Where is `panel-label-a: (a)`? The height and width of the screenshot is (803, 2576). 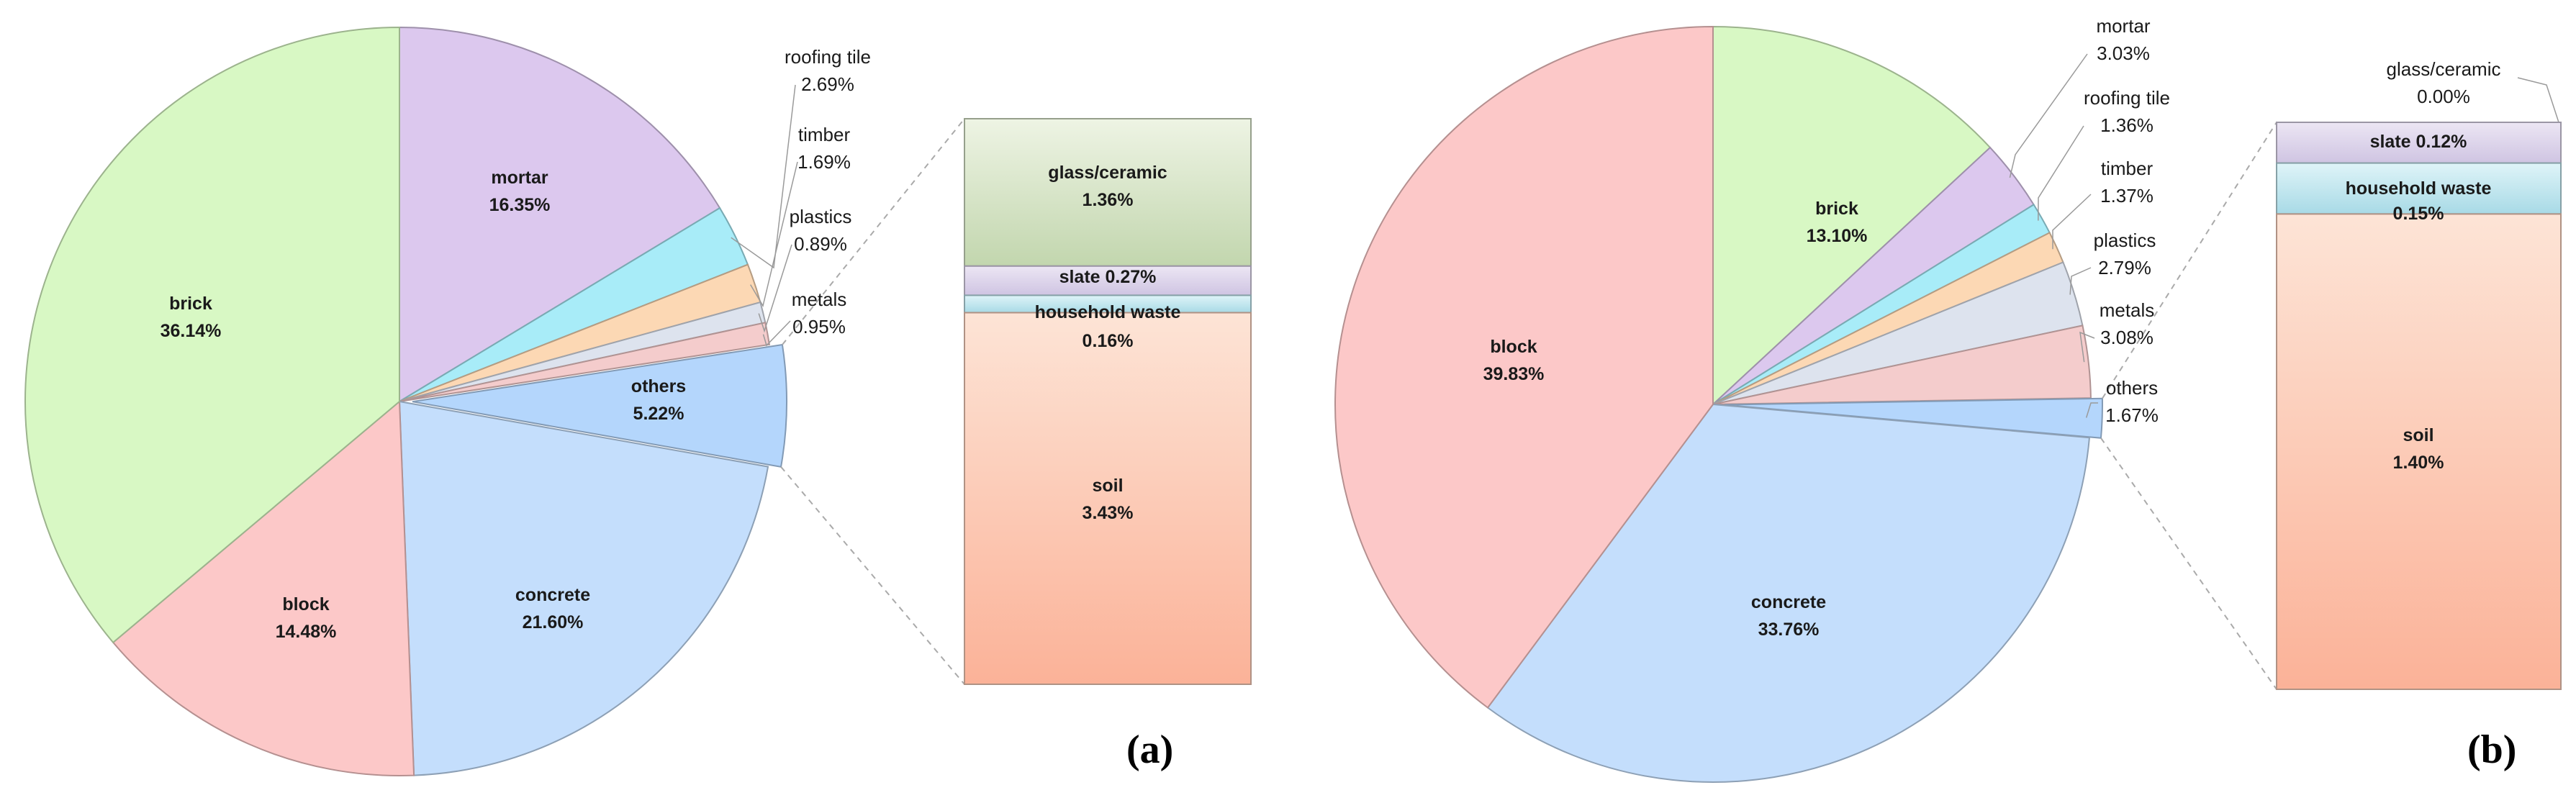
panel-label-a: (a) is located at coordinates (1149, 749).